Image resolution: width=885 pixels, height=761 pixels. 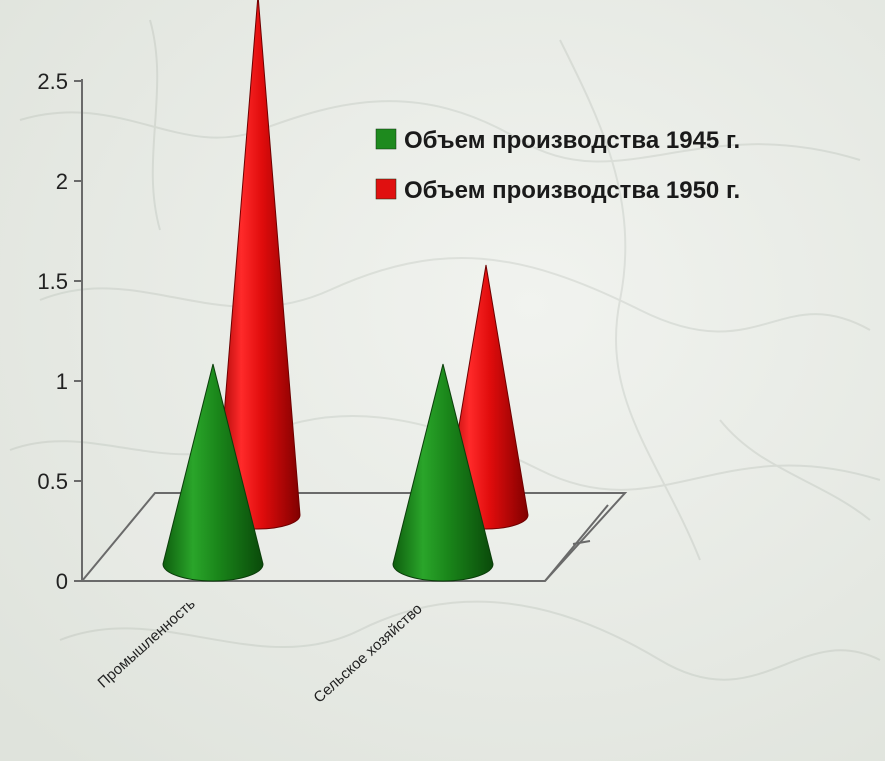 What do you see at coordinates (443, 472) in the screenshot?
I see `cone-1945: Сельское хозяйство: 1` at bounding box center [443, 472].